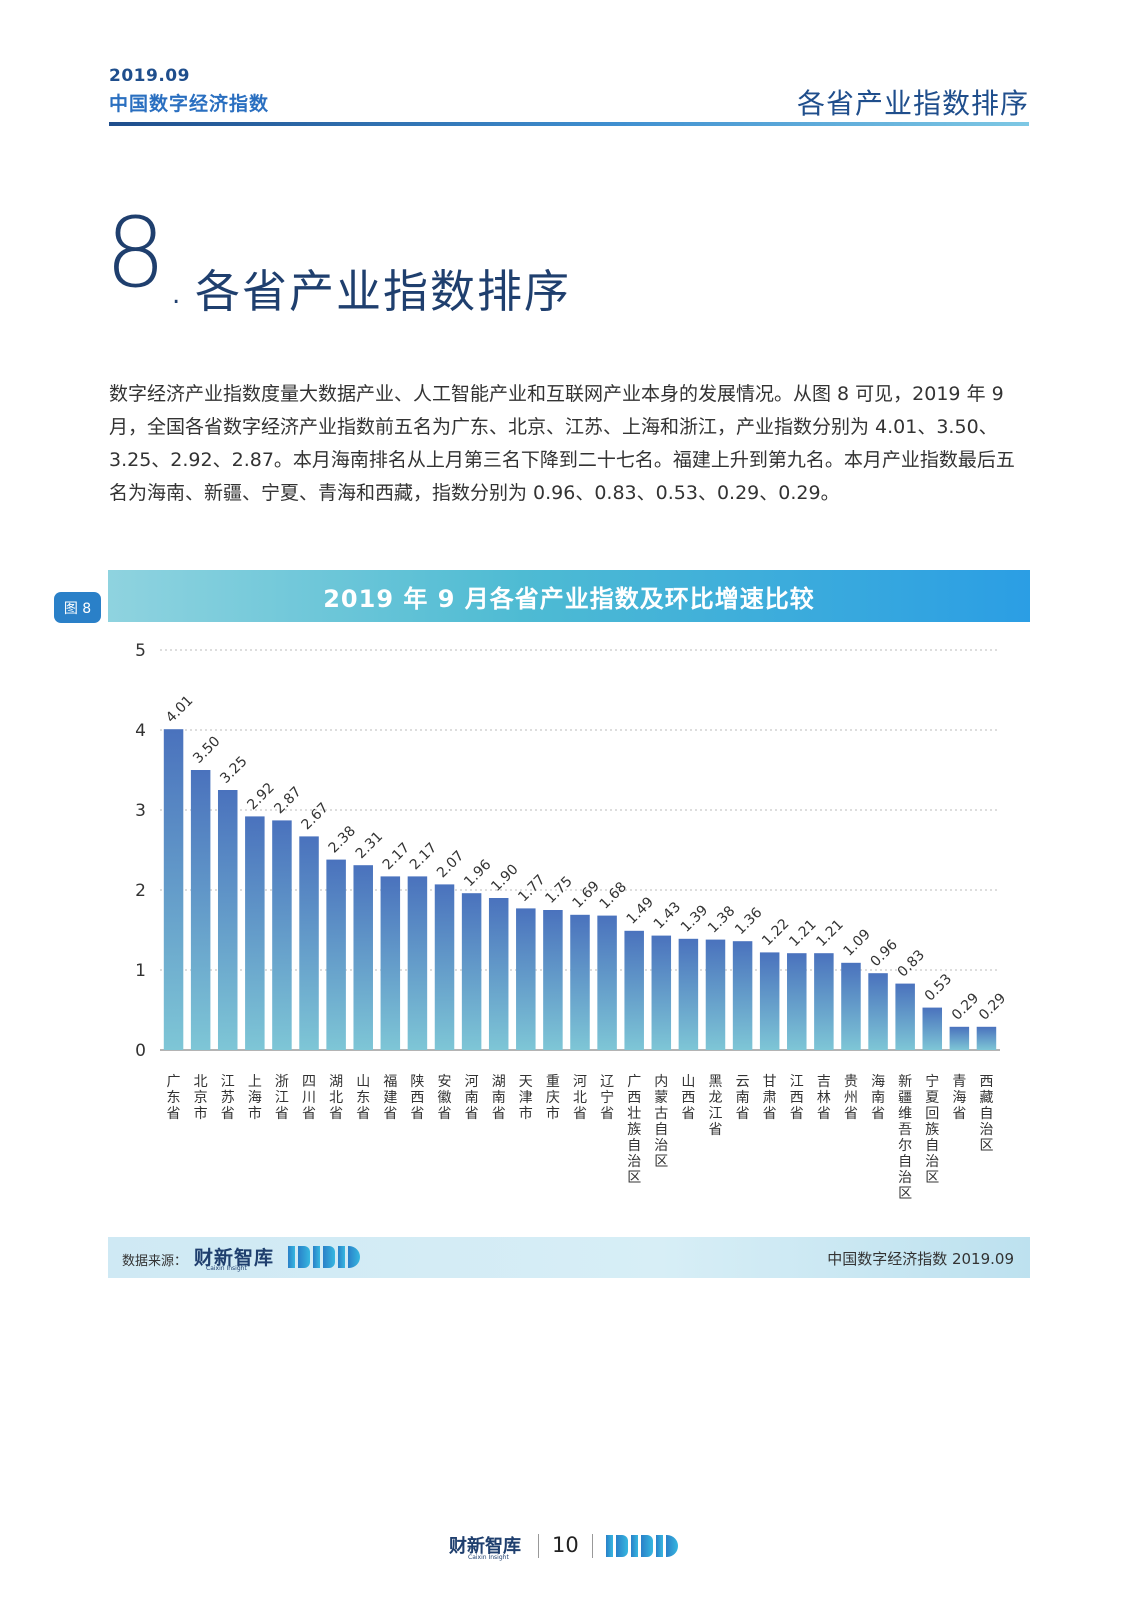  I want to click on category-label: 重庆市, so click(553, 1098).